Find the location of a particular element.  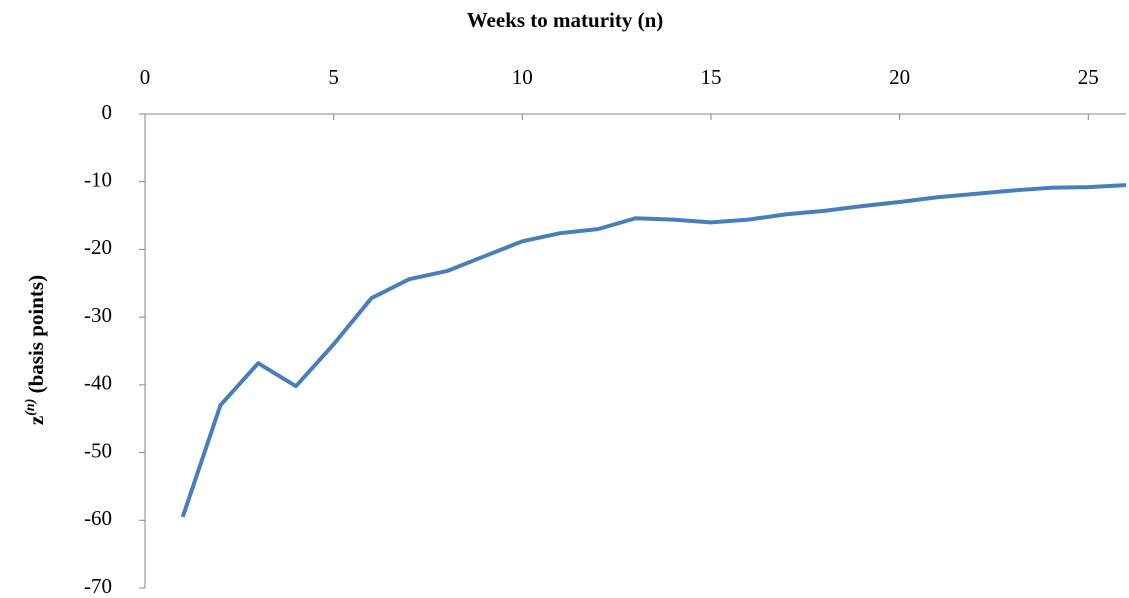

x-tick-label: 0 is located at coordinates (145, 77).